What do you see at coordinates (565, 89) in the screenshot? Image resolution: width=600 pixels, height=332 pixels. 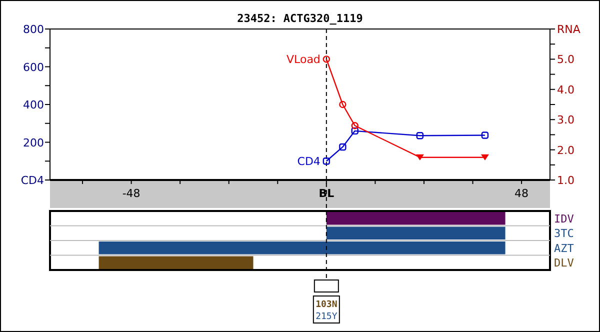 I see `y2-tick-label: 4.0` at bounding box center [565, 89].